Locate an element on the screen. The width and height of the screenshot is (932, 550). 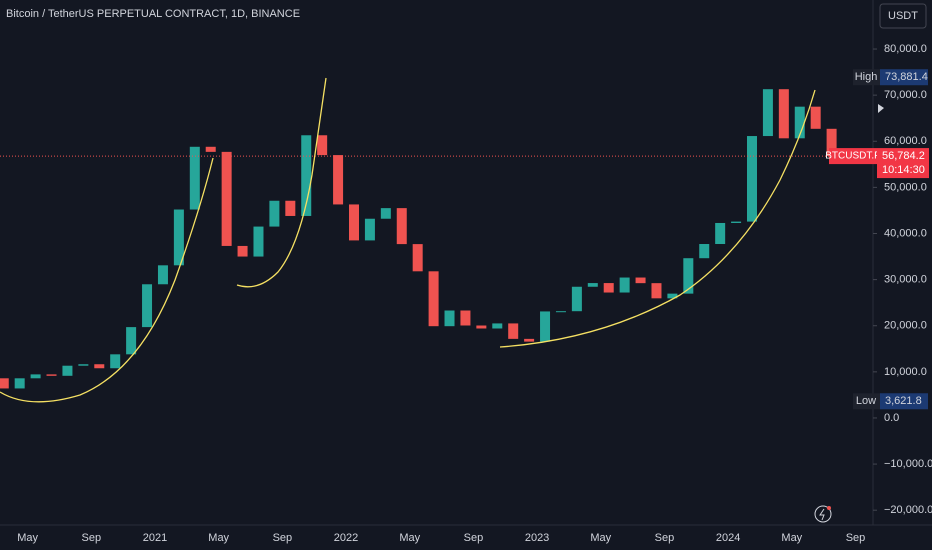
price-label: 56,784.2 is located at coordinates (903, 156).